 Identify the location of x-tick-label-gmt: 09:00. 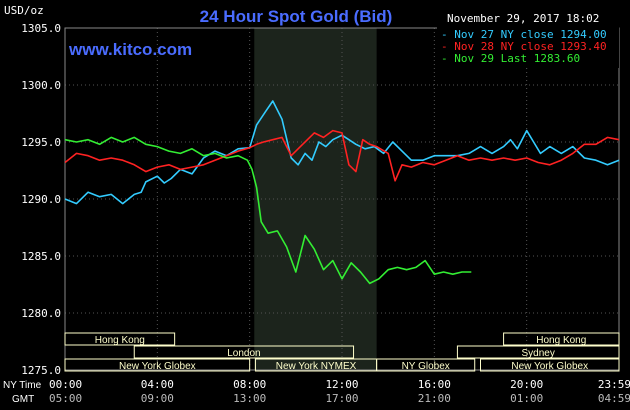
(157, 398).